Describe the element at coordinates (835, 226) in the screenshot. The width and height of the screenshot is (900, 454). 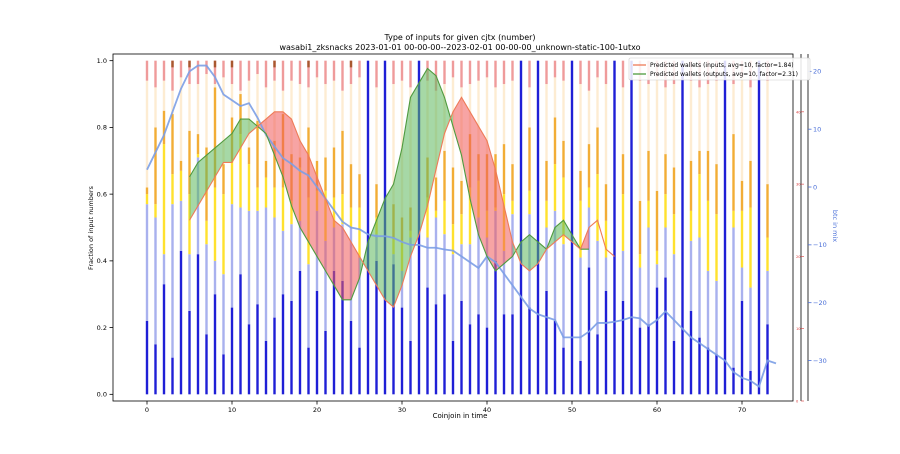
I see `y-axis-right-label: btc in mix` at that location.